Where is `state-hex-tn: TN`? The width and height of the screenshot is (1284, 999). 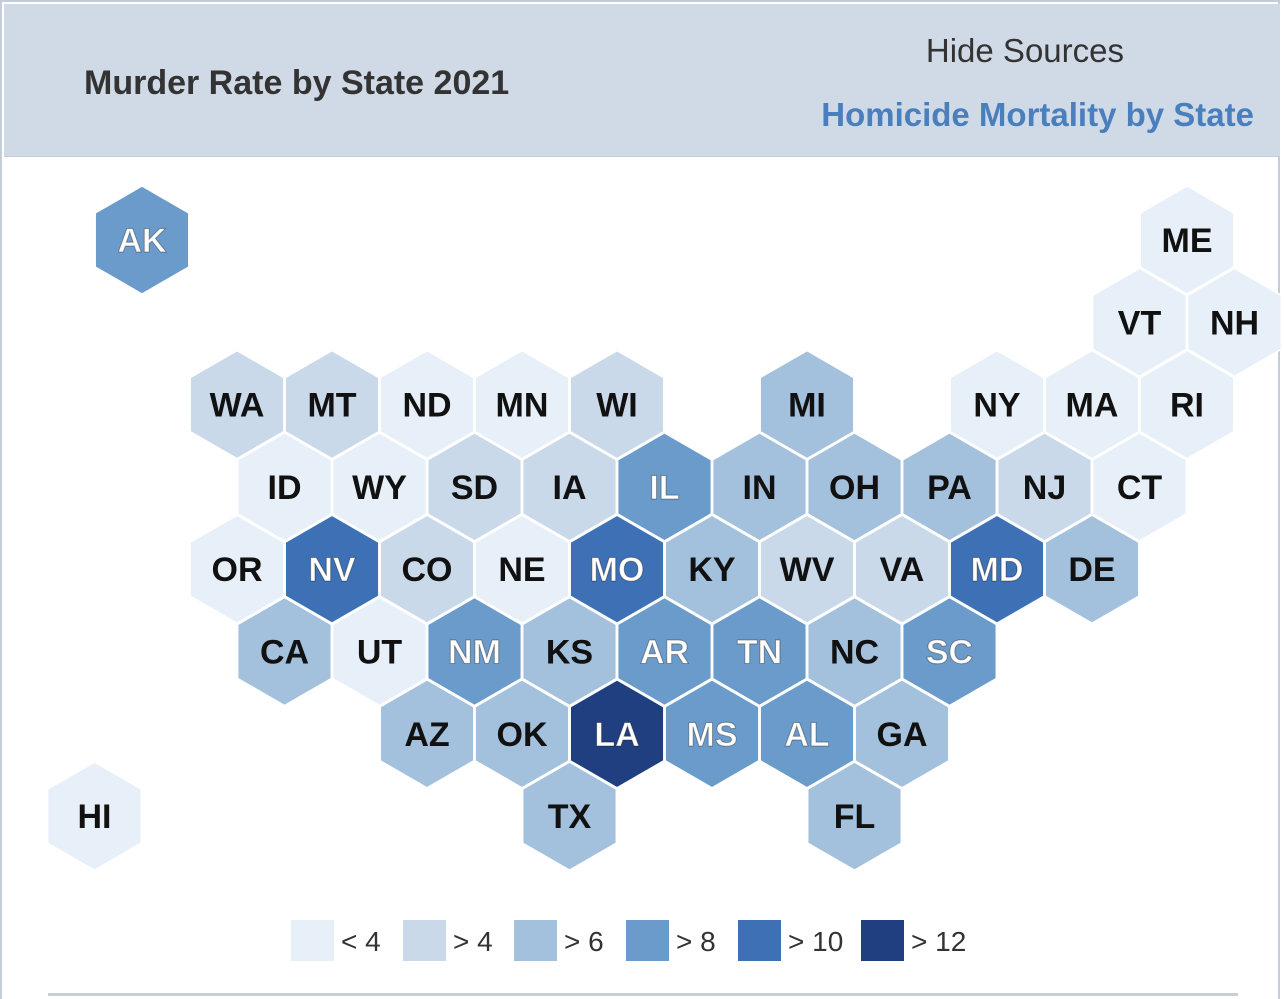
state-hex-tn: TN is located at coordinates (759, 651).